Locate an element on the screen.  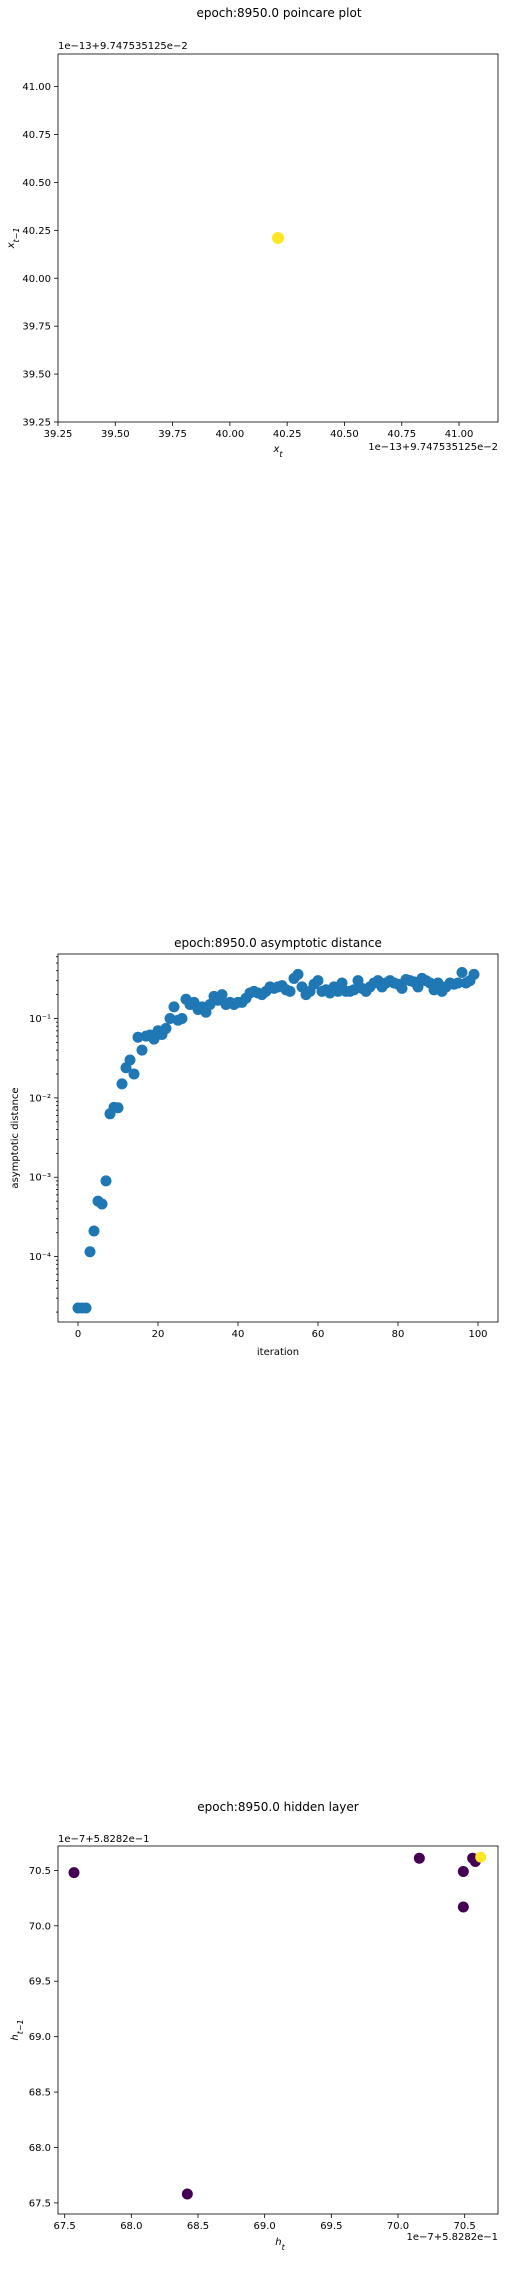
x-offset-text: 1e−13+9.747535125e−2 is located at coordinates (433, 447).